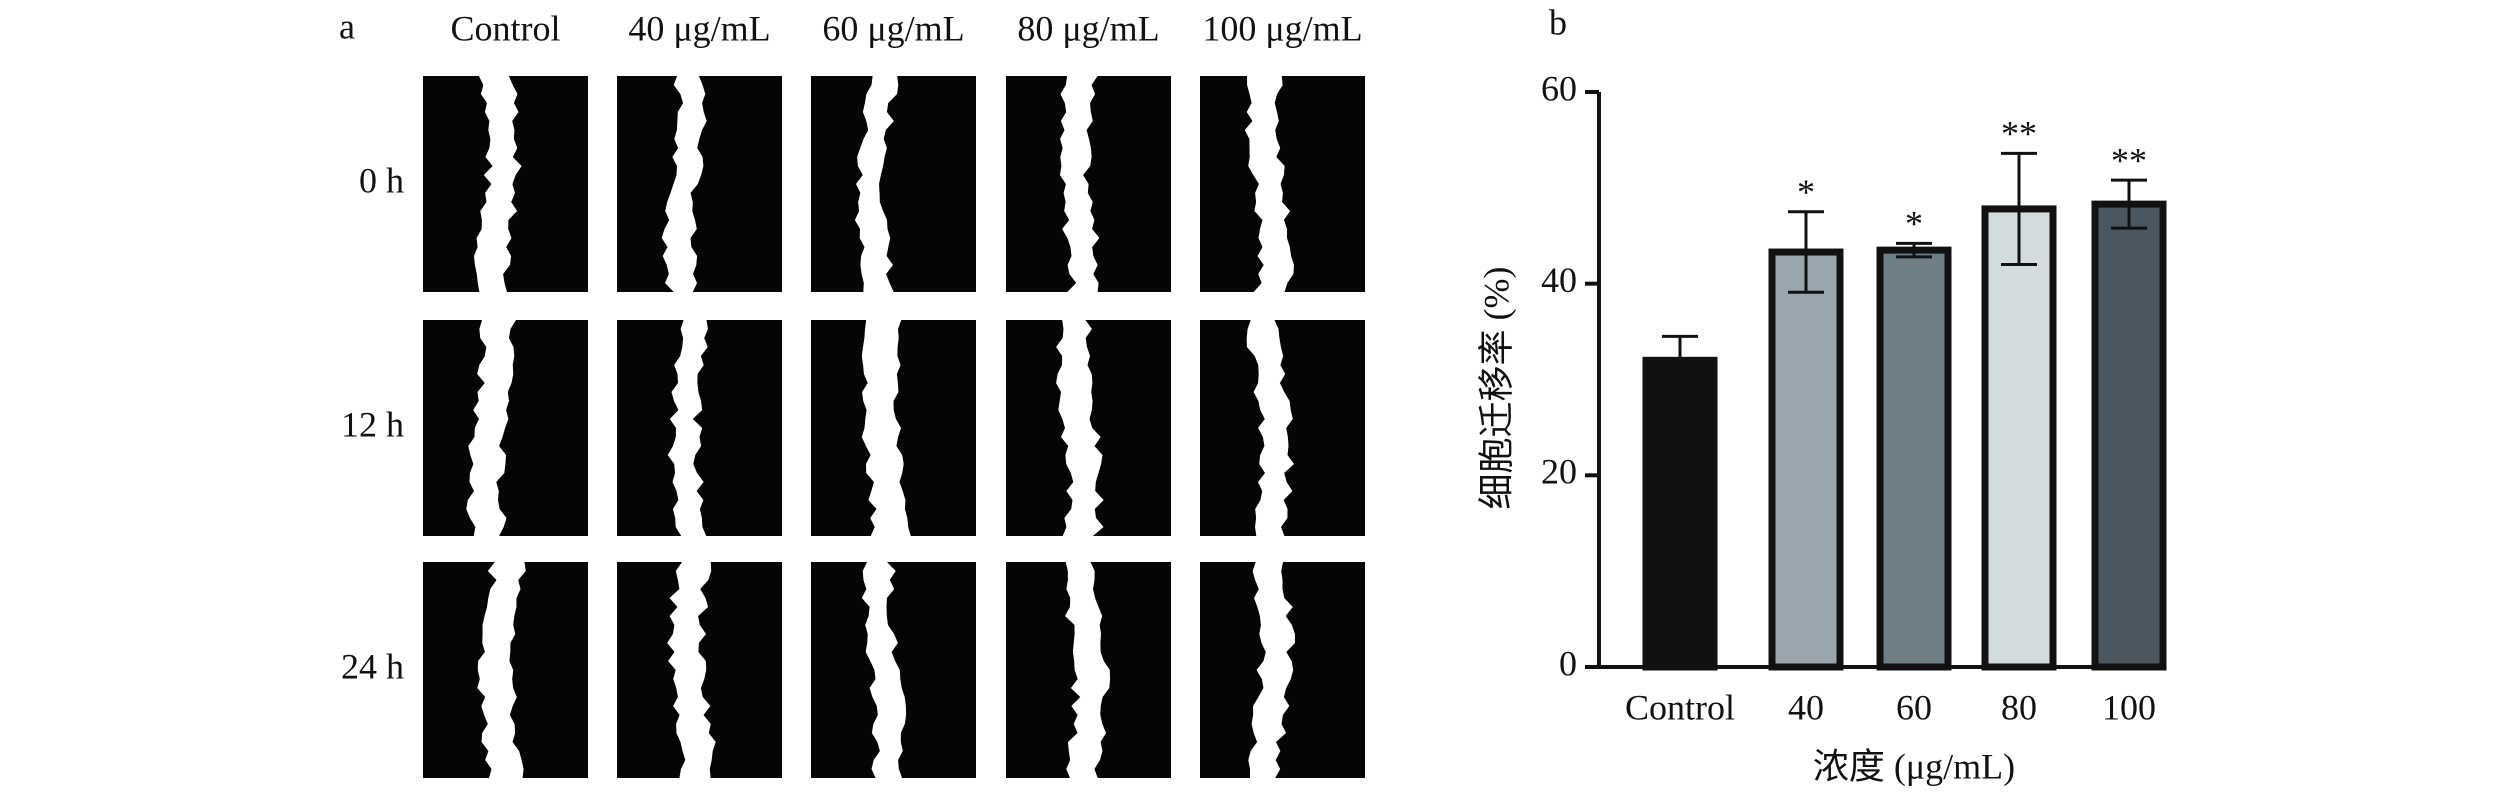 The image size is (2520, 795). Describe the element at coordinates (2019, 707) in the screenshot. I see `x-tick-label: 80` at that location.